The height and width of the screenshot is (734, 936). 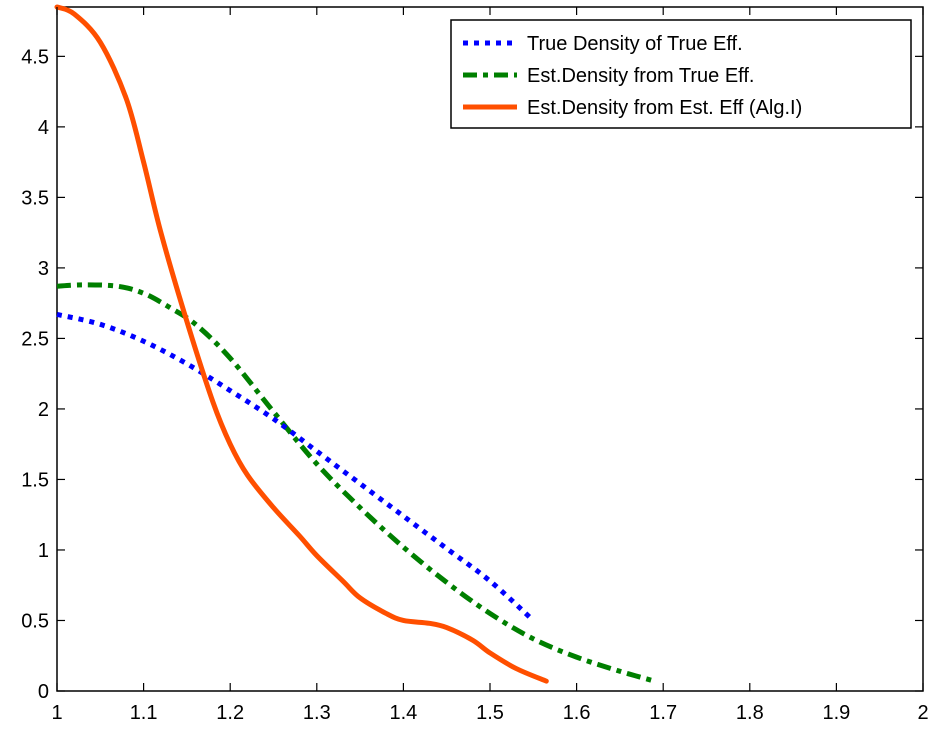 I want to click on x-tick-label: 1.8, so click(x=750, y=713).